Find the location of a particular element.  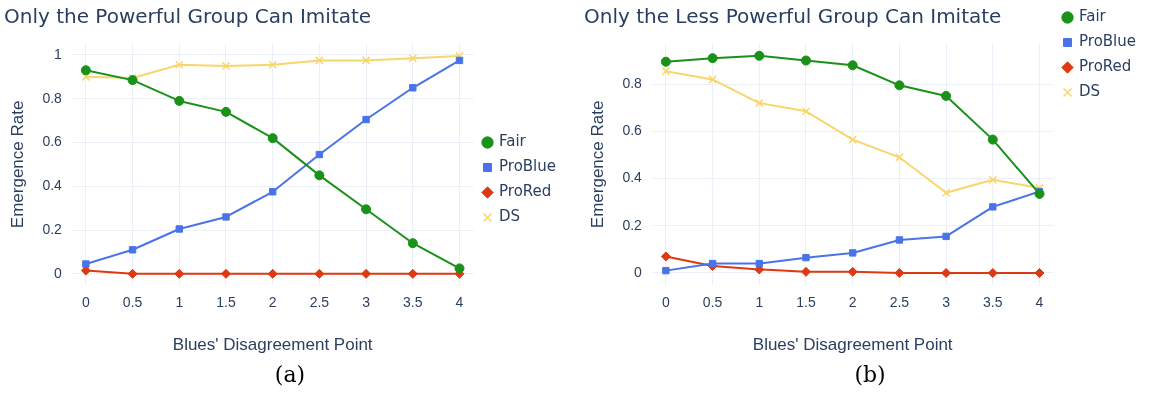

chart-title: Only the Less Powerful Group Can Imitate is located at coordinates (793, 16).